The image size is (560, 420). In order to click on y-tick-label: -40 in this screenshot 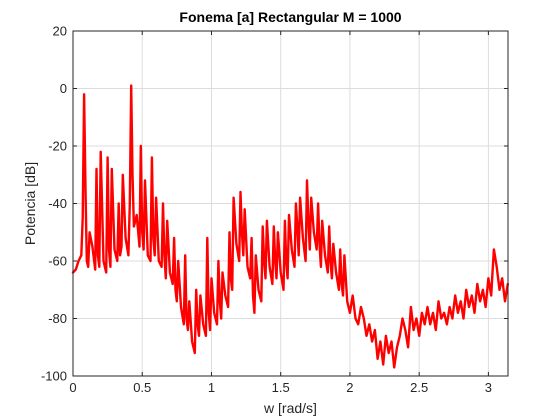, I will do `click(57, 203)`.